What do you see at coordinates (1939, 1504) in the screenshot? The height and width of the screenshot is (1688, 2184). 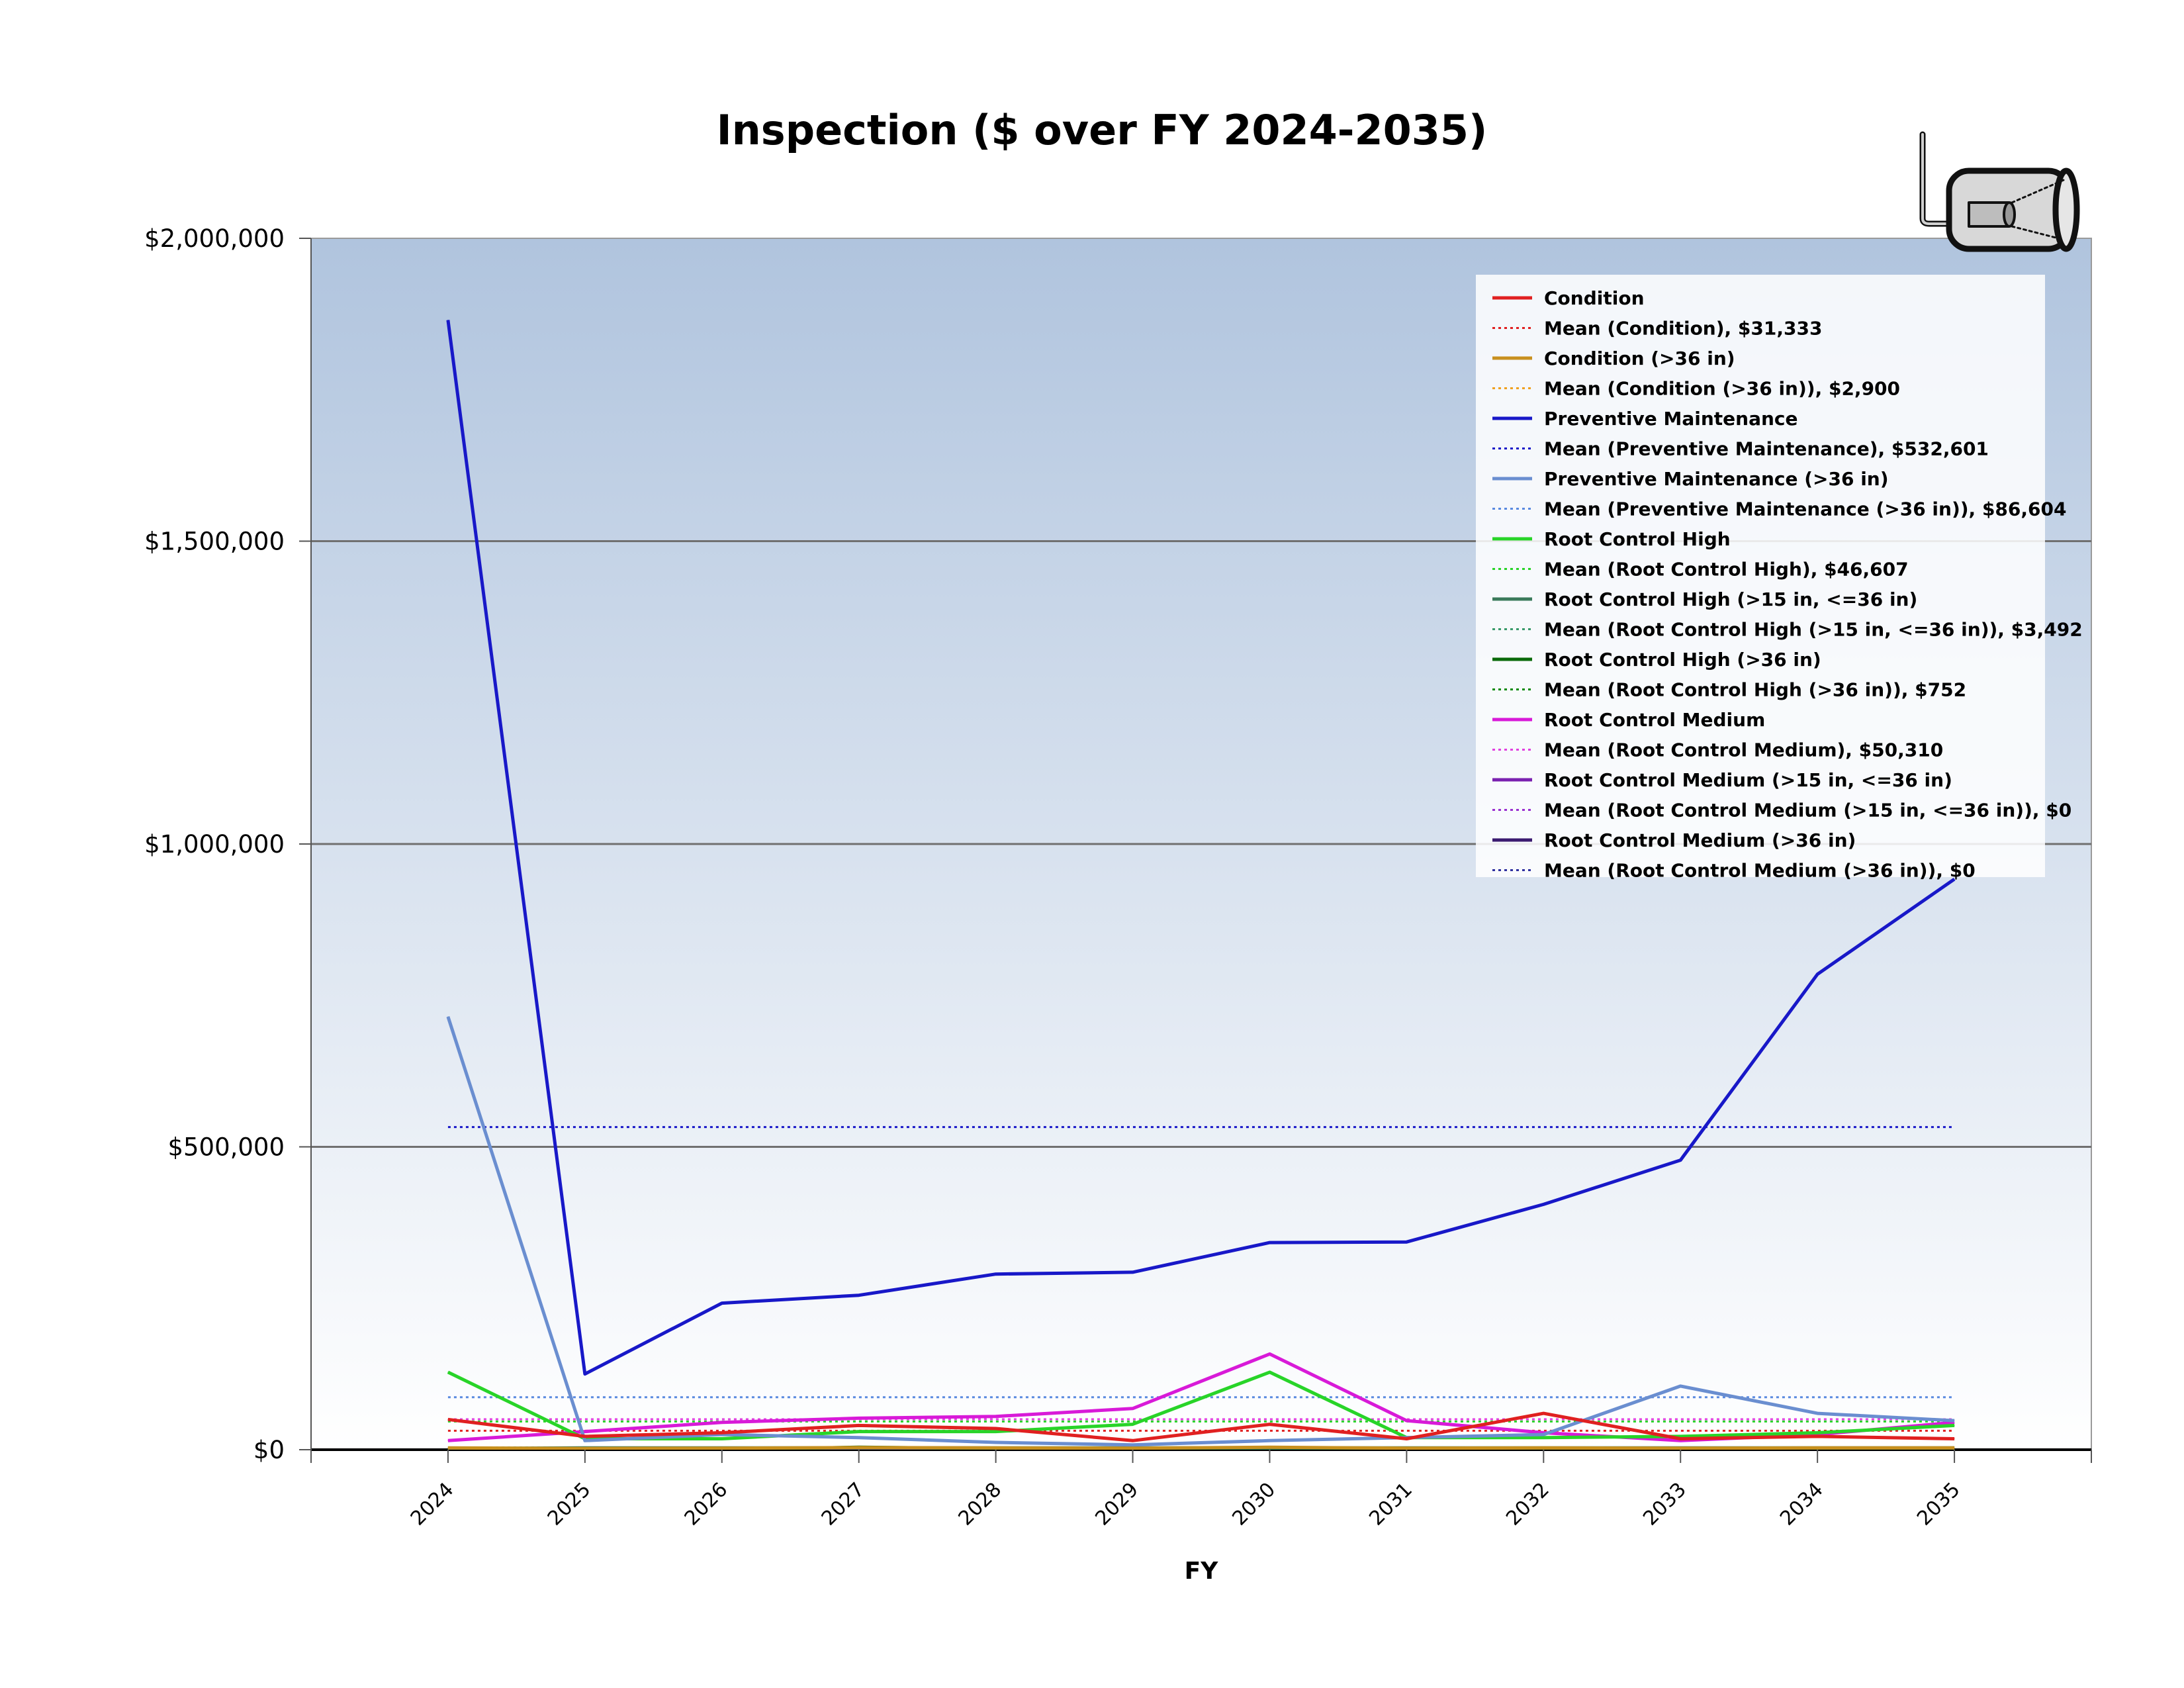 I see `x-tick-label: 2035` at bounding box center [1939, 1504].